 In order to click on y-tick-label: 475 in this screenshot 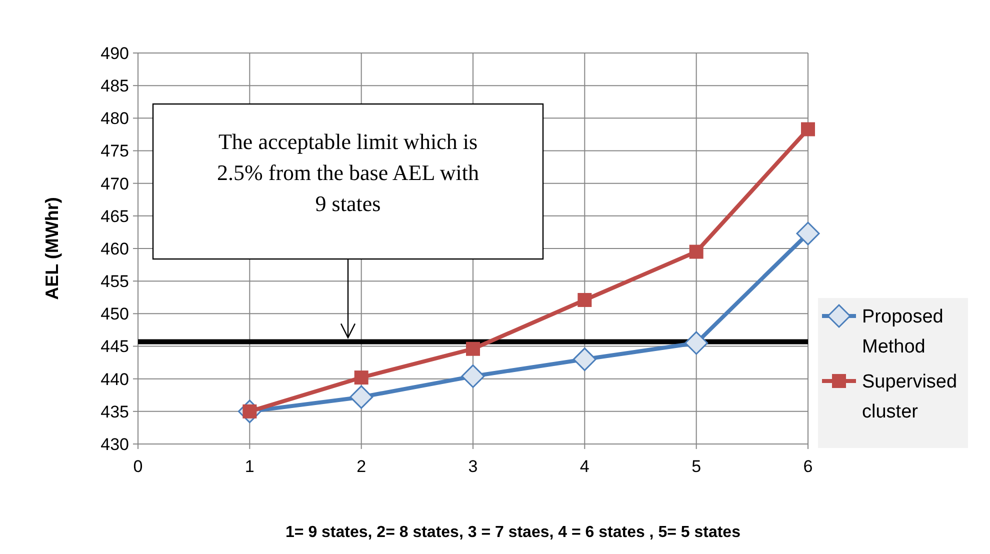, I will do `click(114, 151)`.